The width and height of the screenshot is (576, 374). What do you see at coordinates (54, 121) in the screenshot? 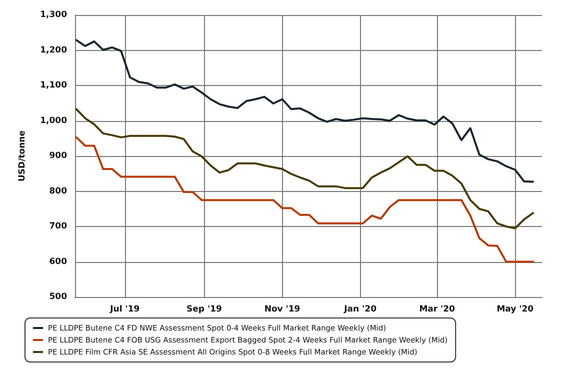
I see `y-tick-label: 1,000` at bounding box center [54, 121].